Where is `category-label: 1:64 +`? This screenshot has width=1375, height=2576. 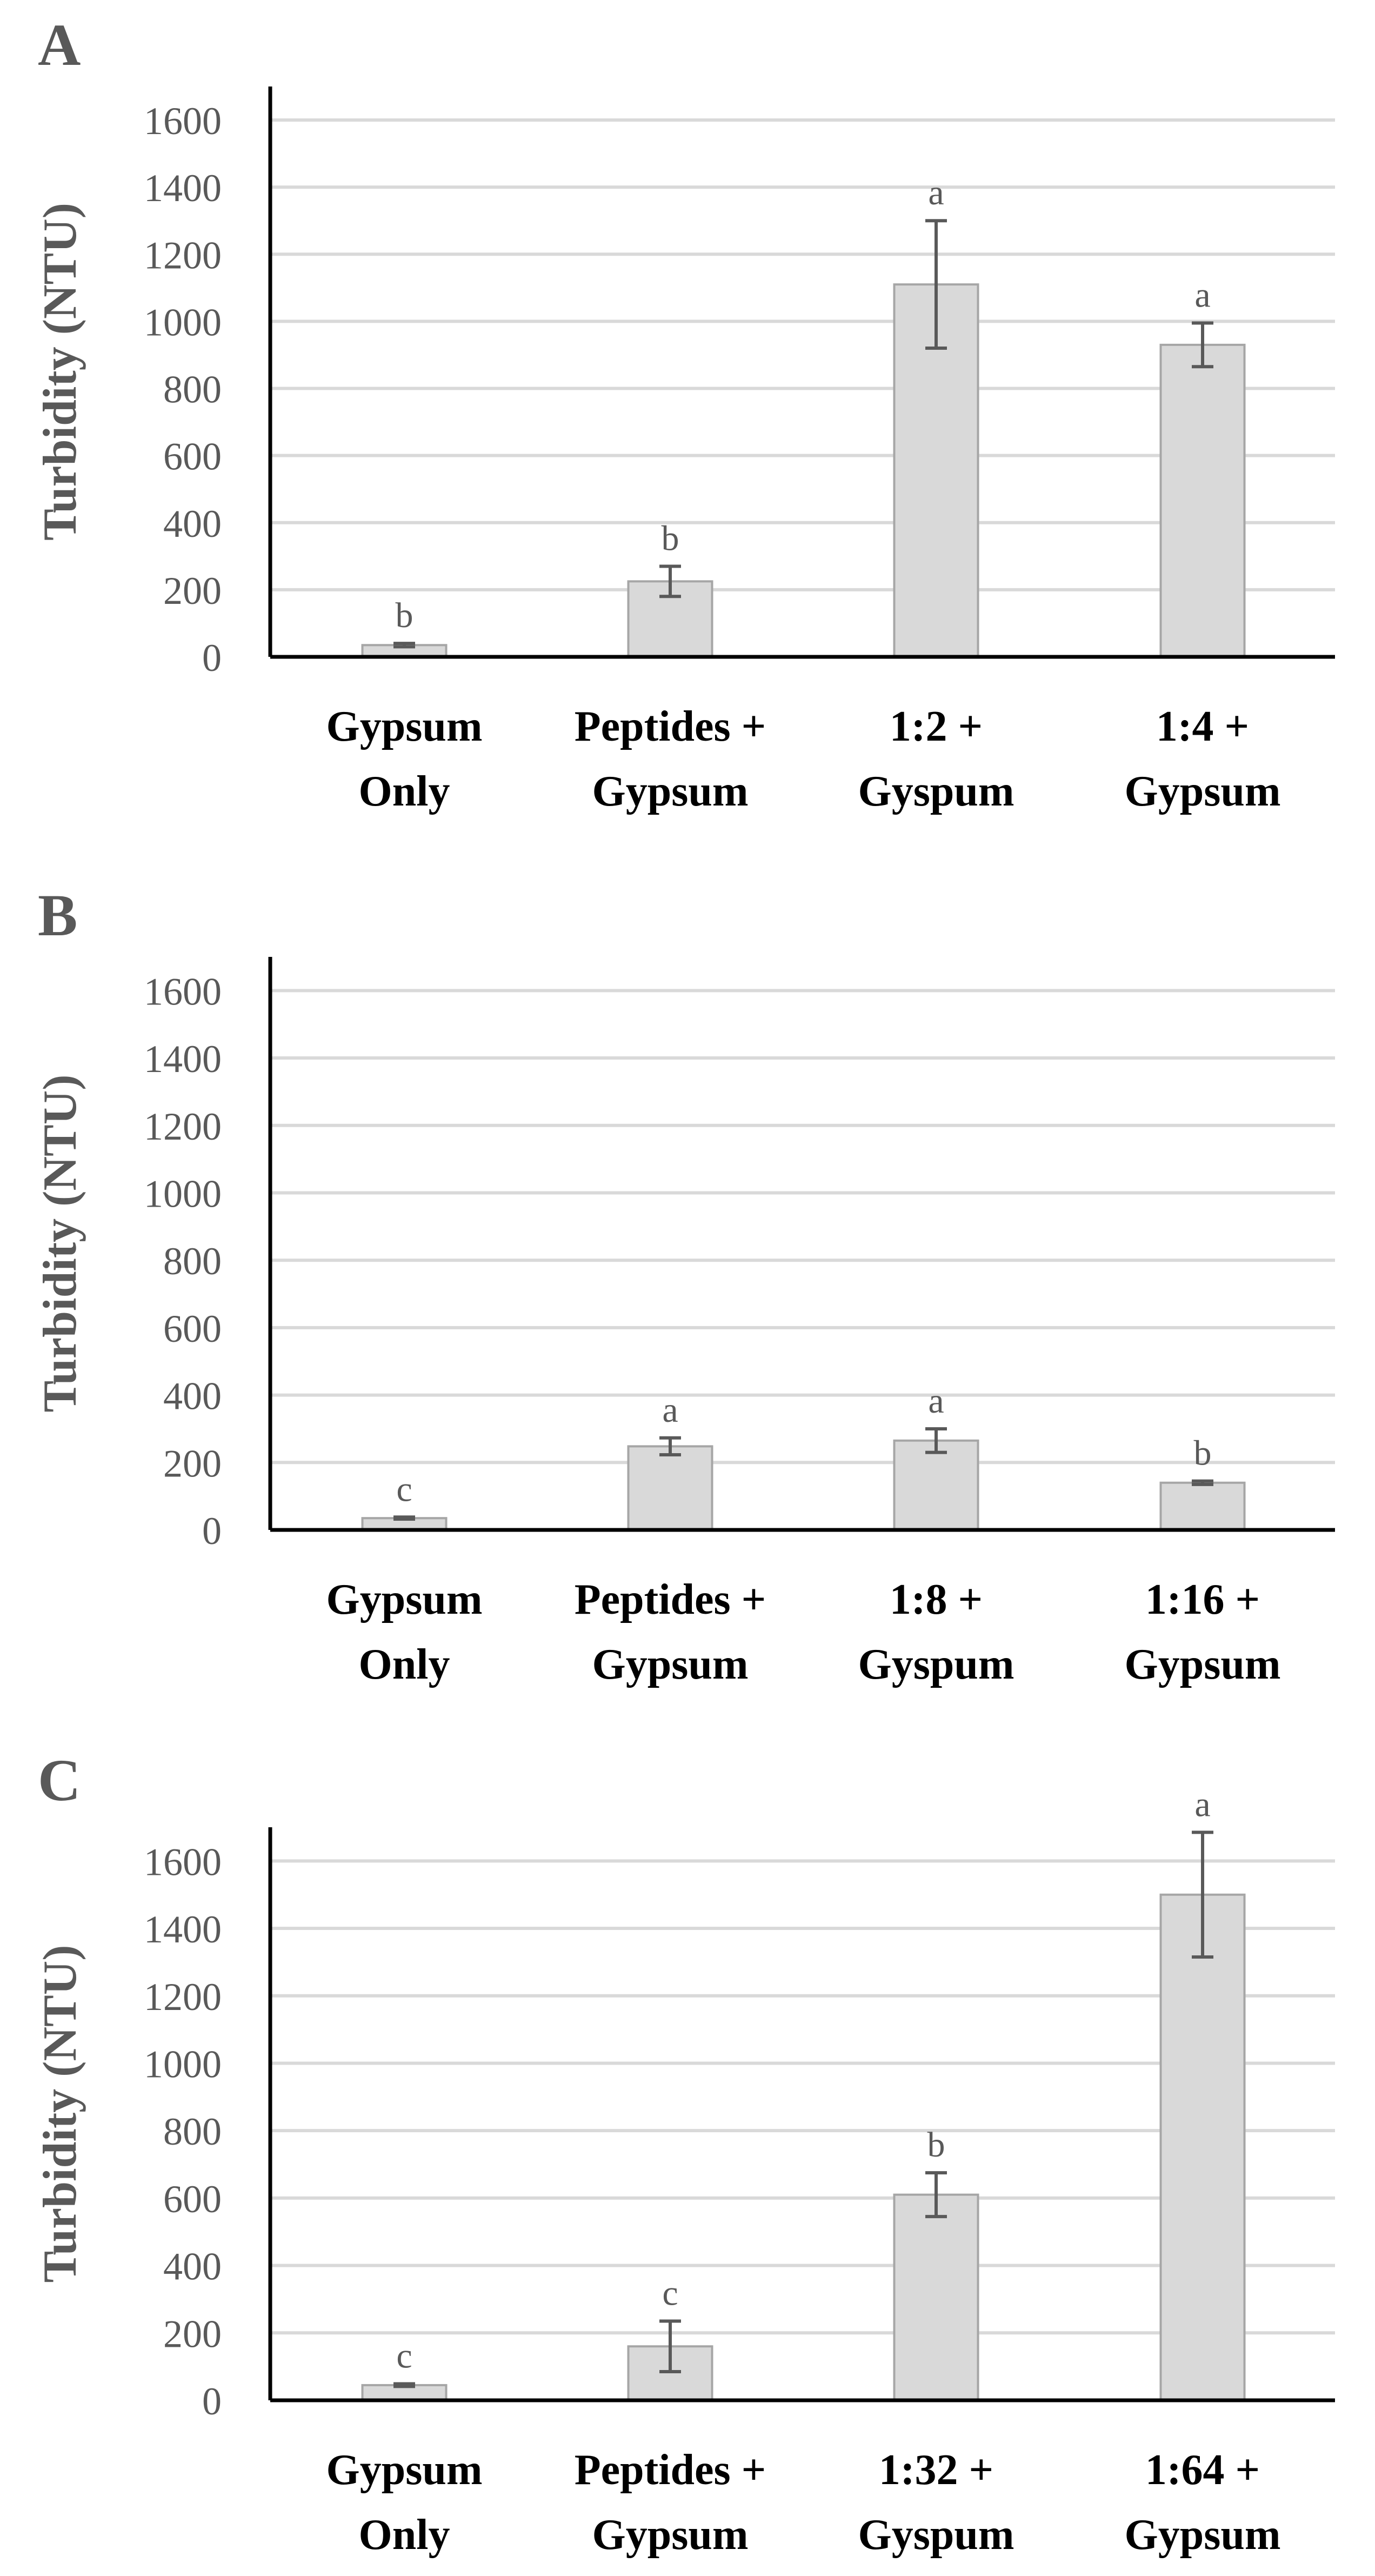 category-label: 1:64 + is located at coordinates (1202, 2470).